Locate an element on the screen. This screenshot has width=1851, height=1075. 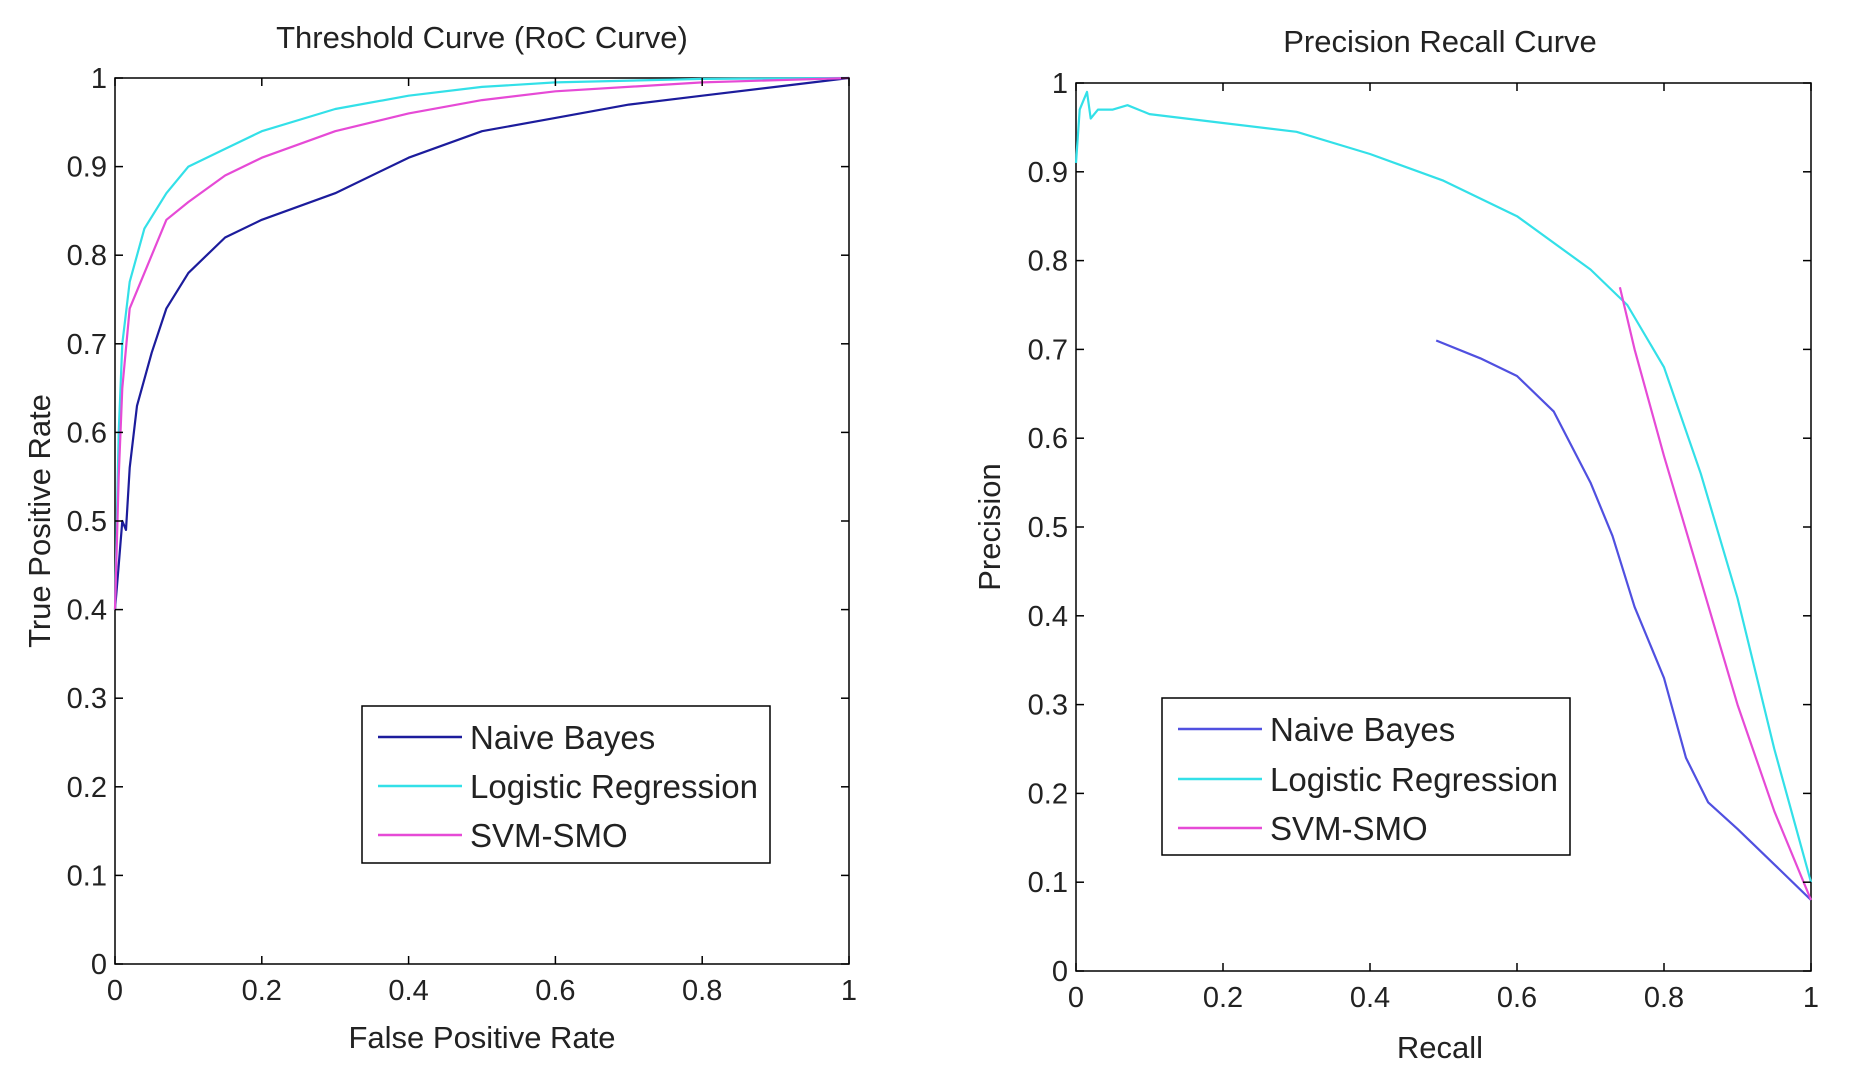
roc-x-tick-label: 0.8 is located at coordinates (702, 991).